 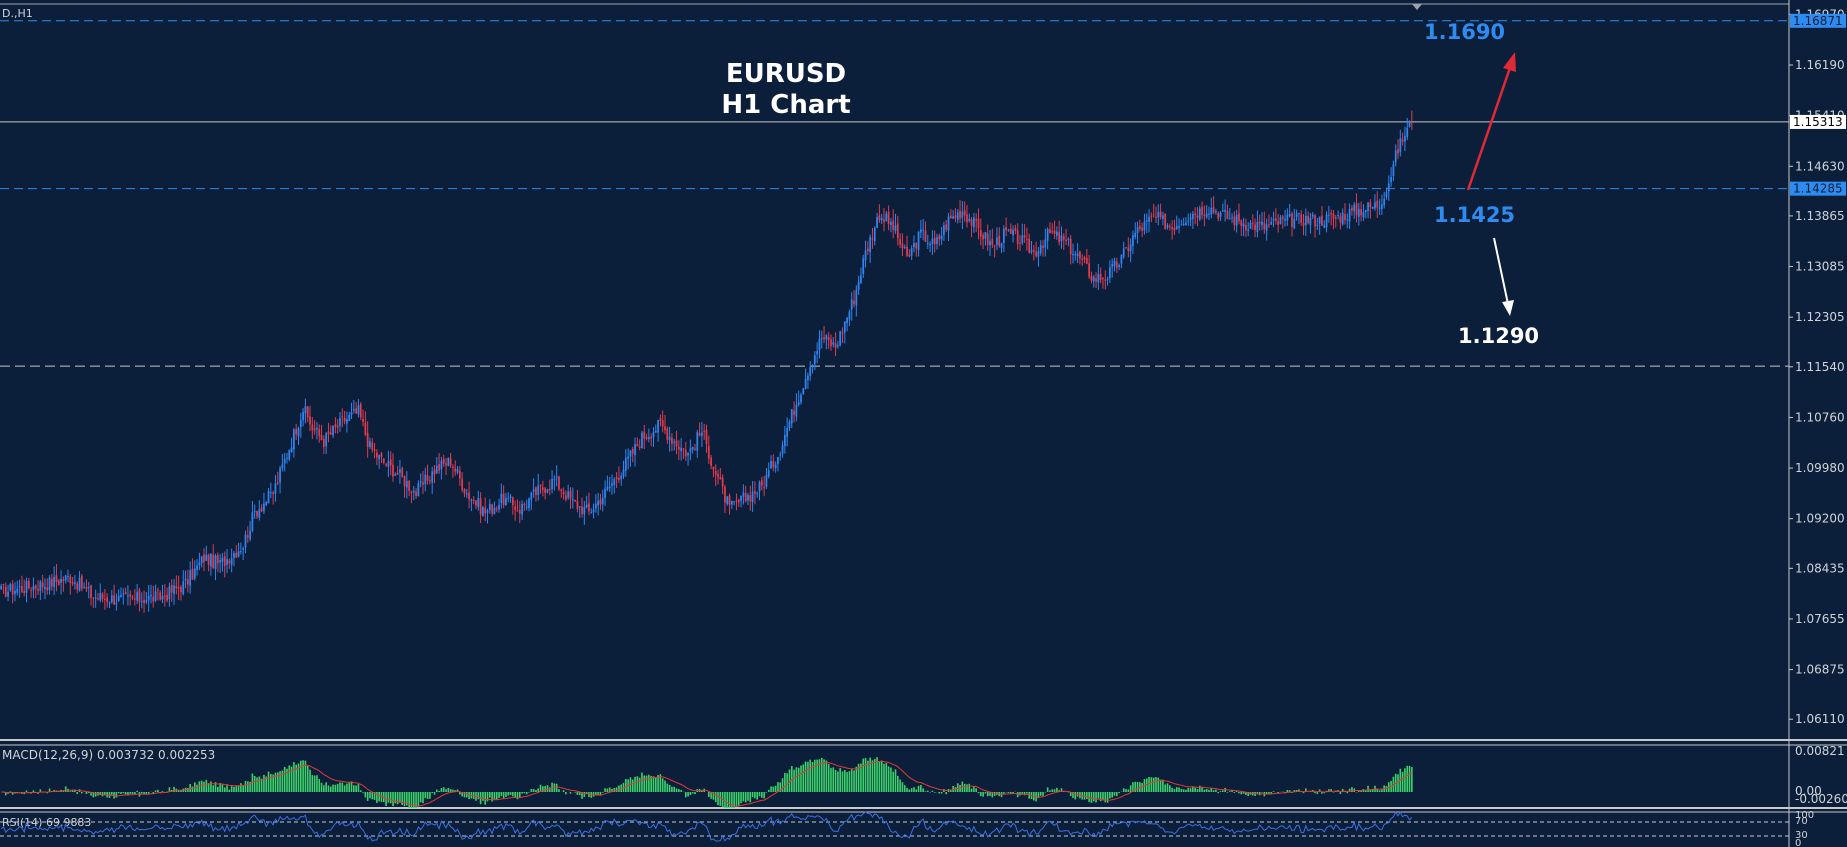 I want to click on rsi-axis-tick: 30, so click(x=1801, y=835).